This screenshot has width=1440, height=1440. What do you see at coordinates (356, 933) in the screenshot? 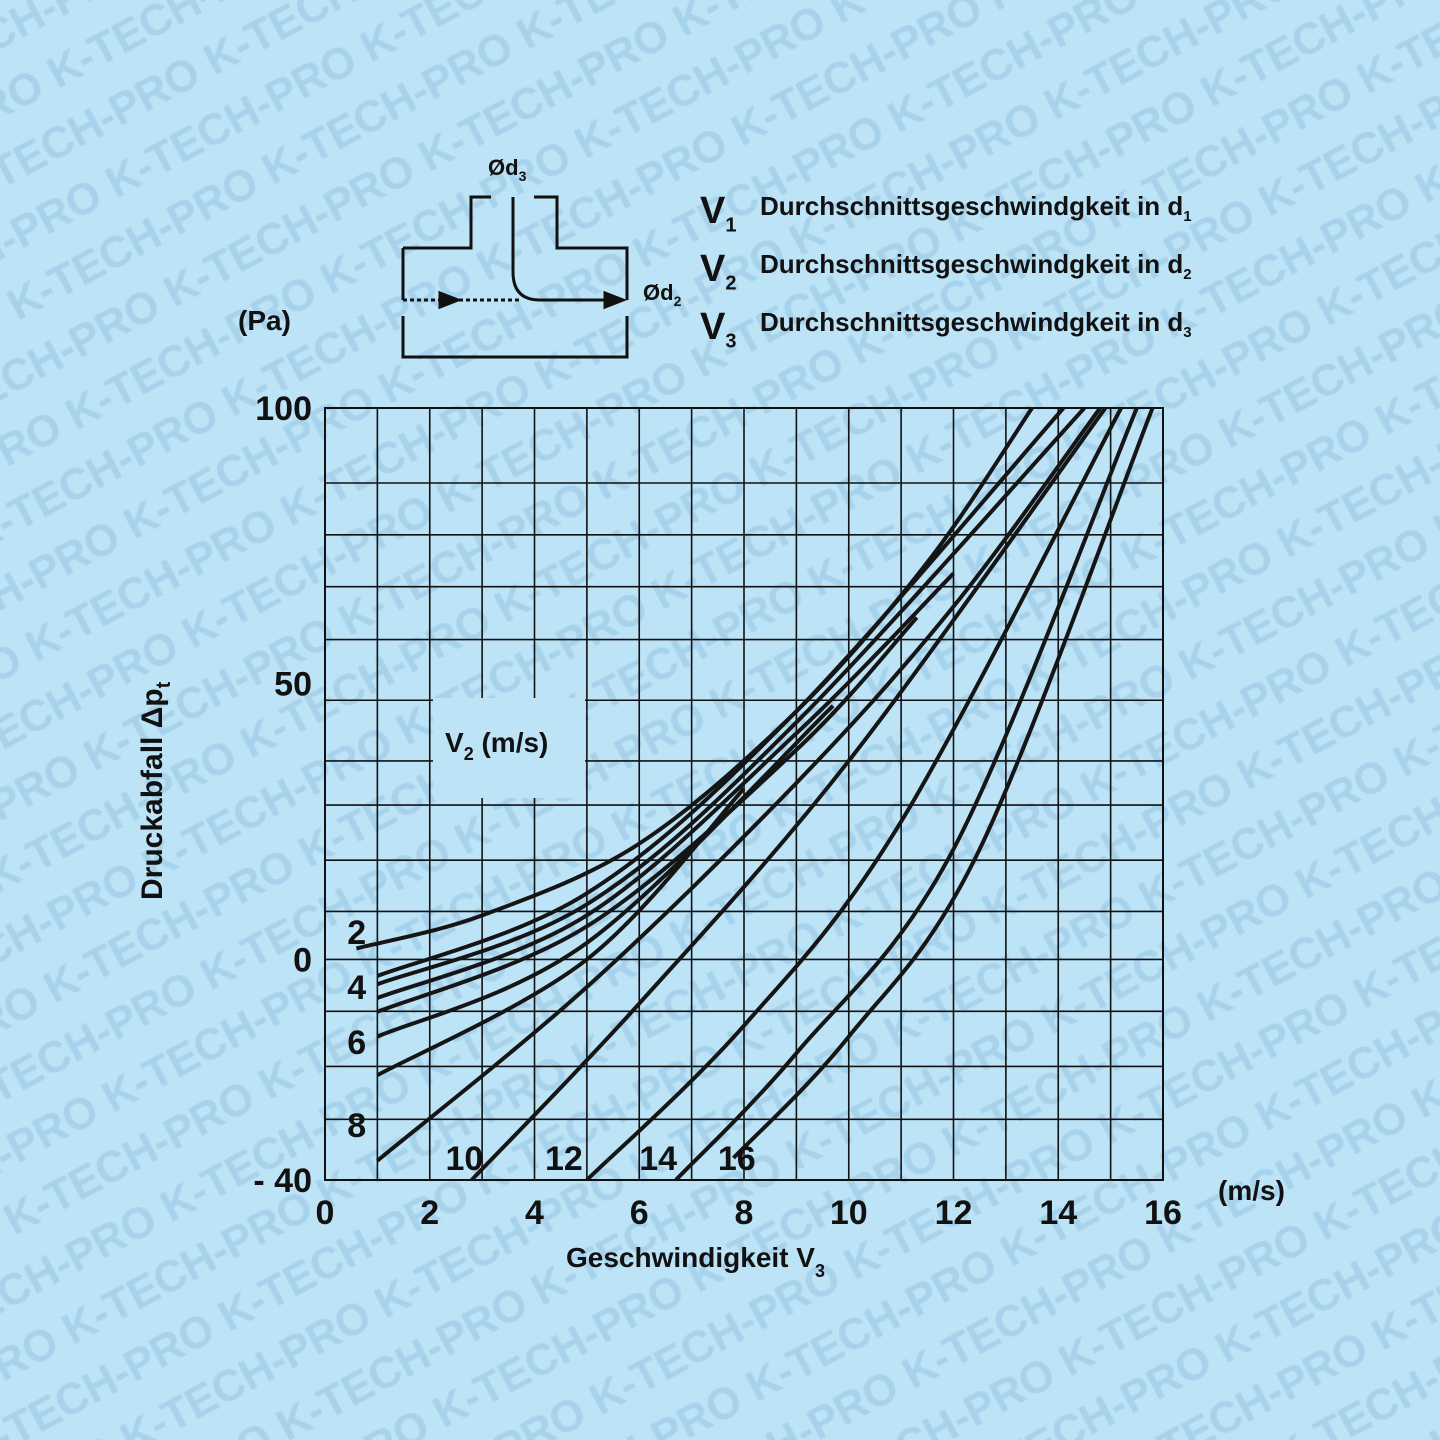
I see `curve-label: 2` at bounding box center [356, 933].